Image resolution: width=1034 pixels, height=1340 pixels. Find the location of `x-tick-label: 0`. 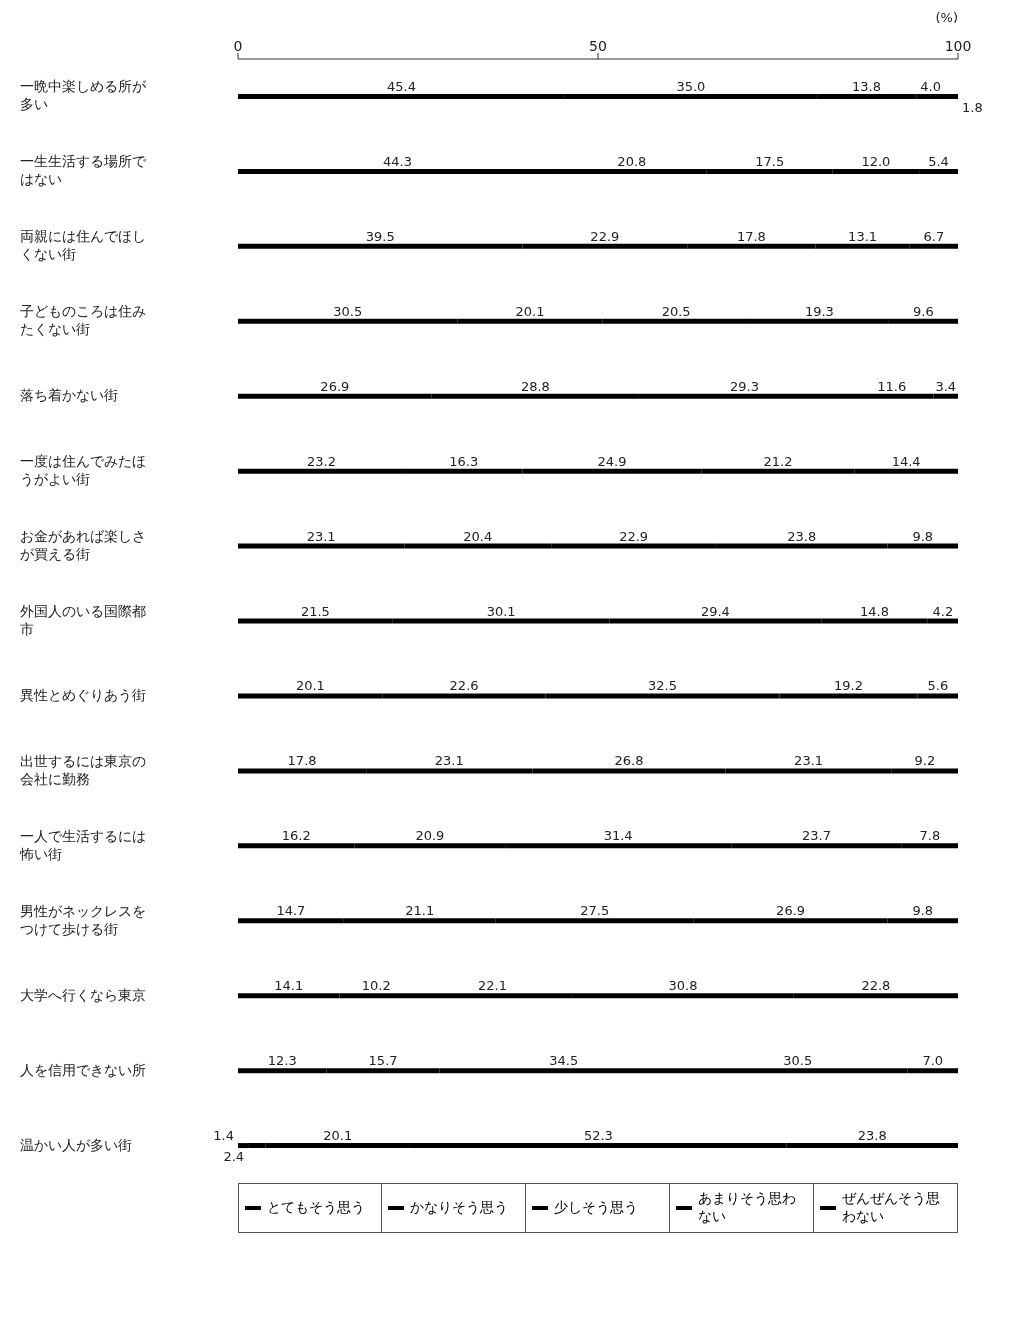

x-tick-label: 0 is located at coordinates (238, 46).